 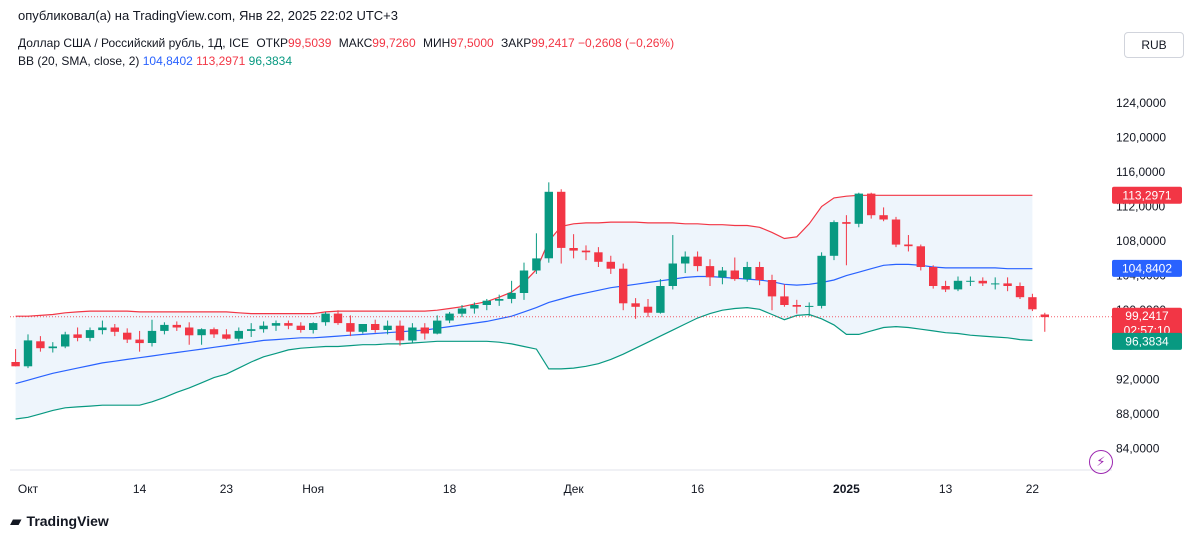 I want to click on x-tick-label: 23, so click(x=227, y=489).